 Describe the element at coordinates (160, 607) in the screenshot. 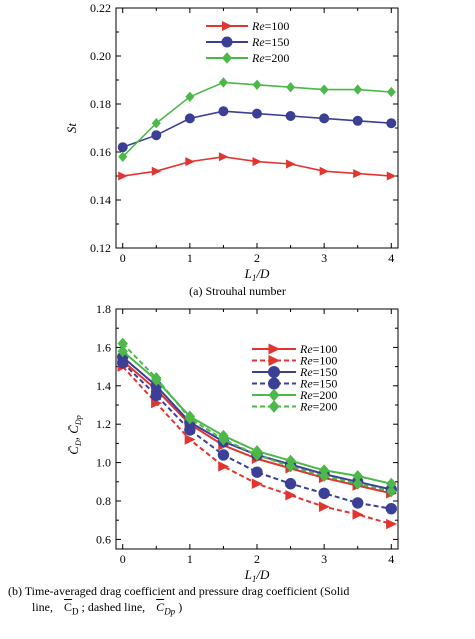

I see `caption-b-cdp-symbol: C` at that location.